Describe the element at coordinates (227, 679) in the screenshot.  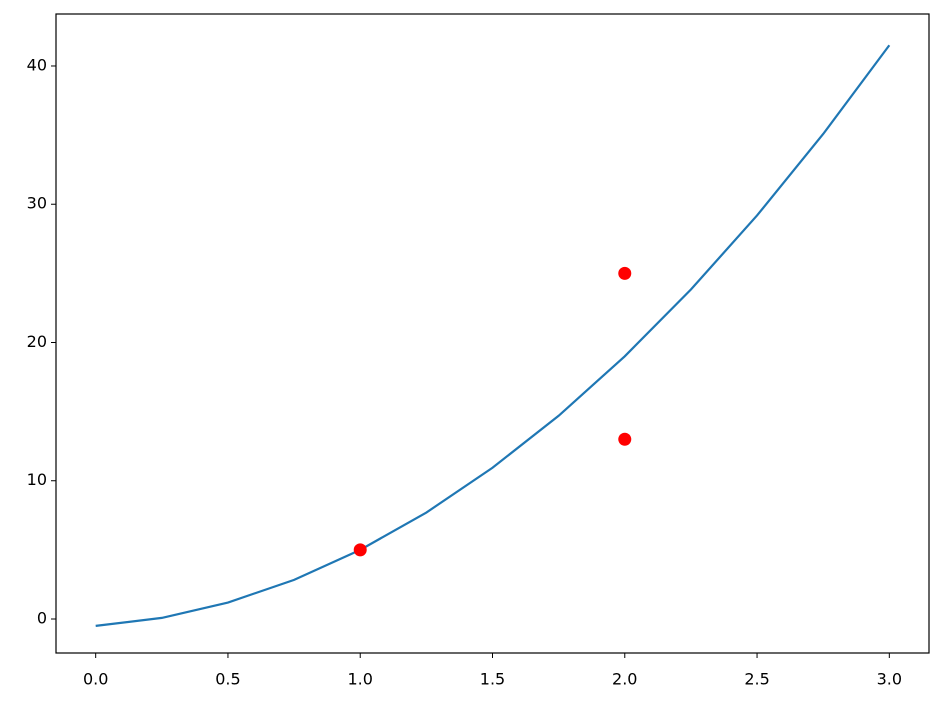
I see `x-tick-label: 0.5` at that location.